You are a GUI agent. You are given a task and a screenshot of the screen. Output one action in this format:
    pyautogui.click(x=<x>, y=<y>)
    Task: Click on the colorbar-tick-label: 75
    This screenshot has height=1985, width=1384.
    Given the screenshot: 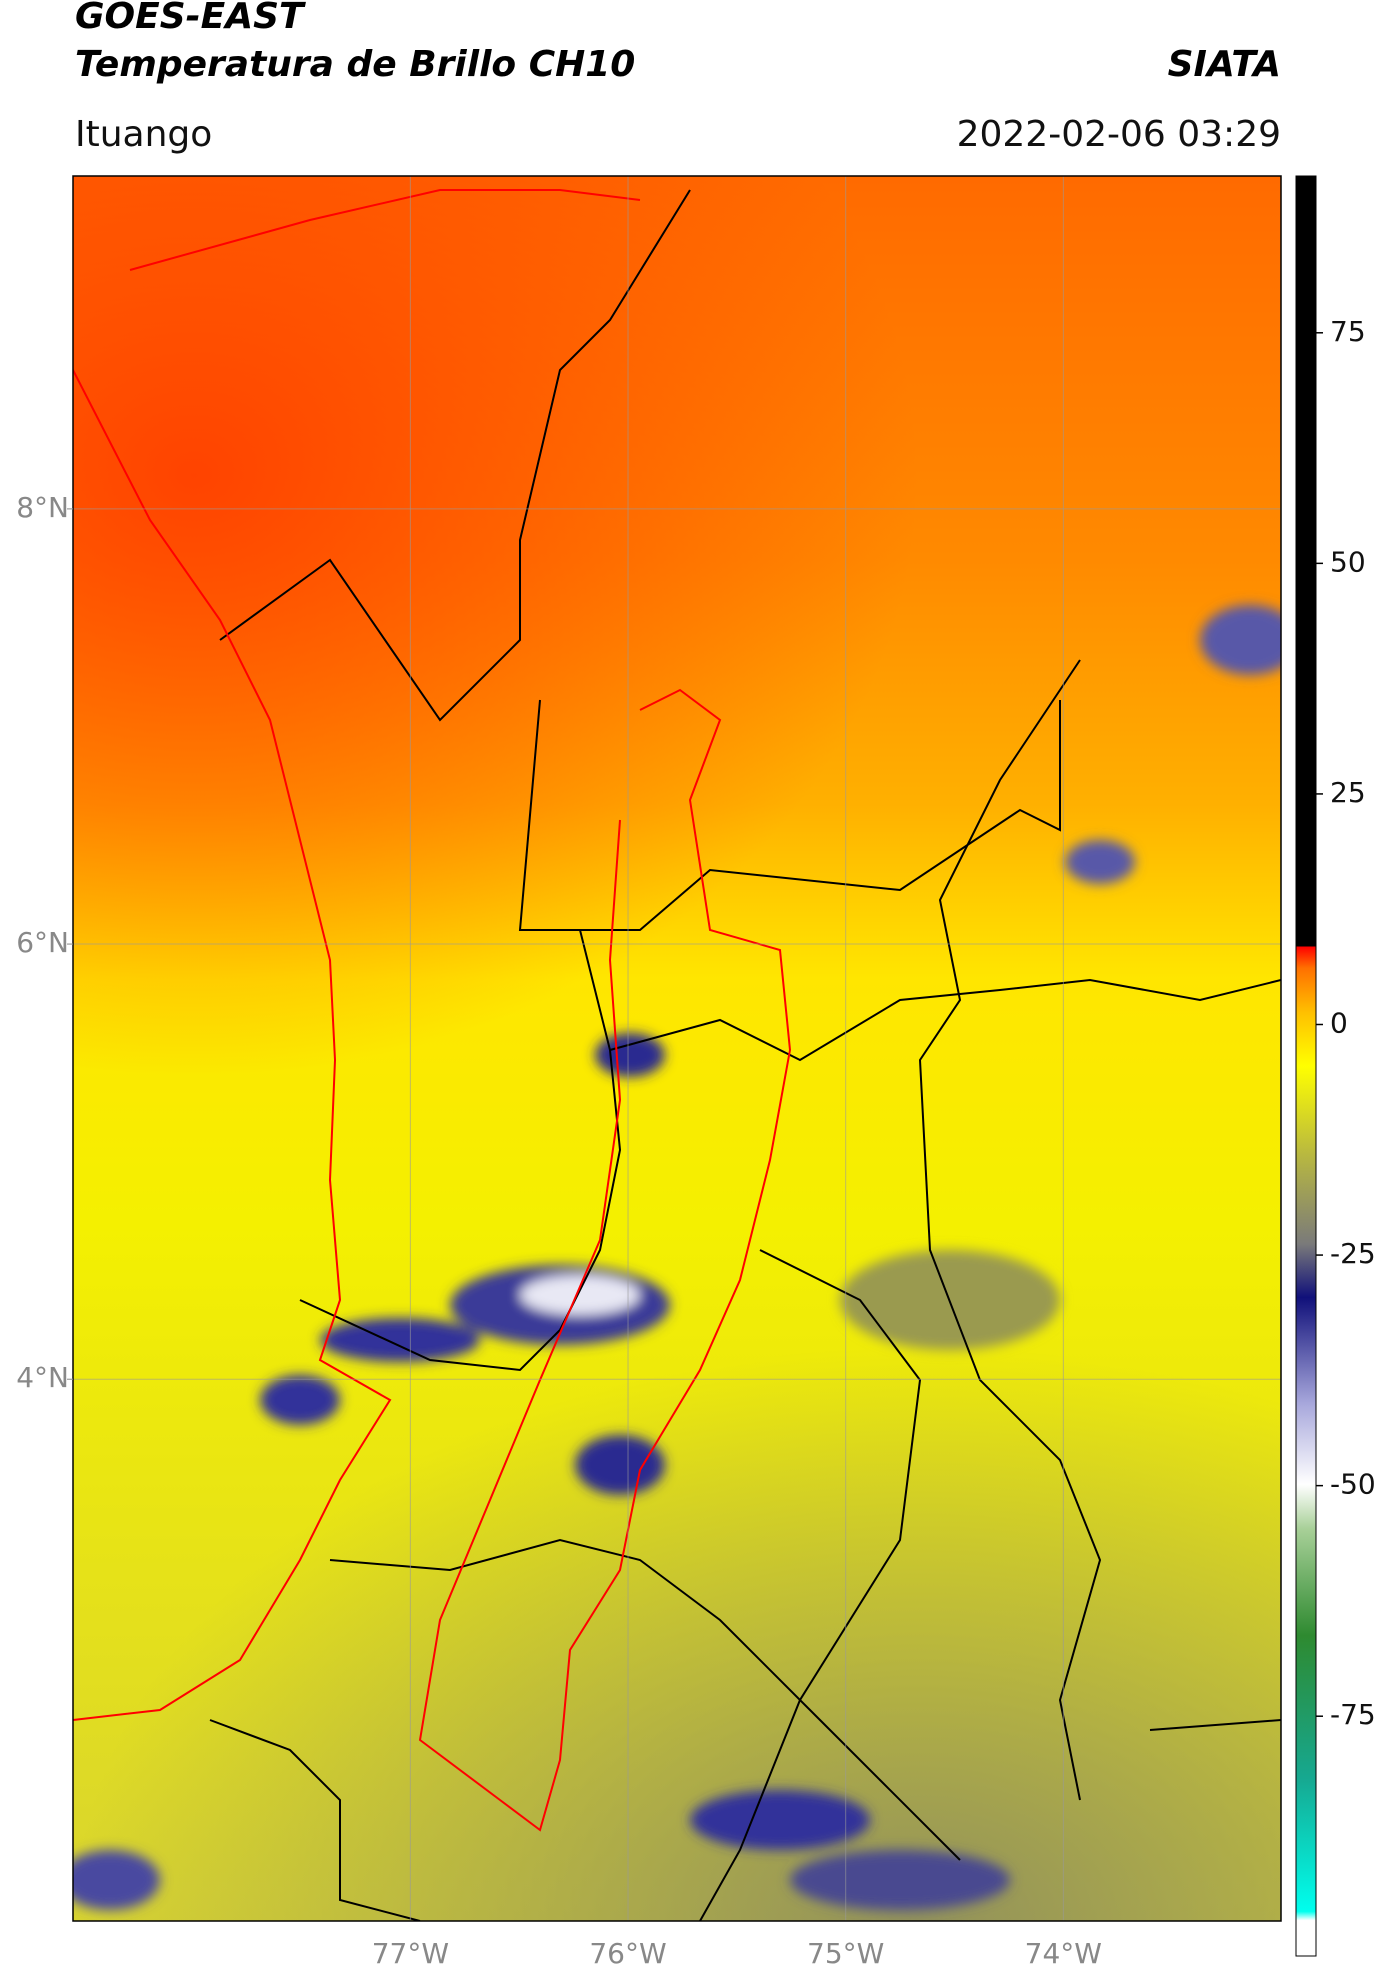 What is the action you would take?
    pyautogui.click(x=1348, y=331)
    